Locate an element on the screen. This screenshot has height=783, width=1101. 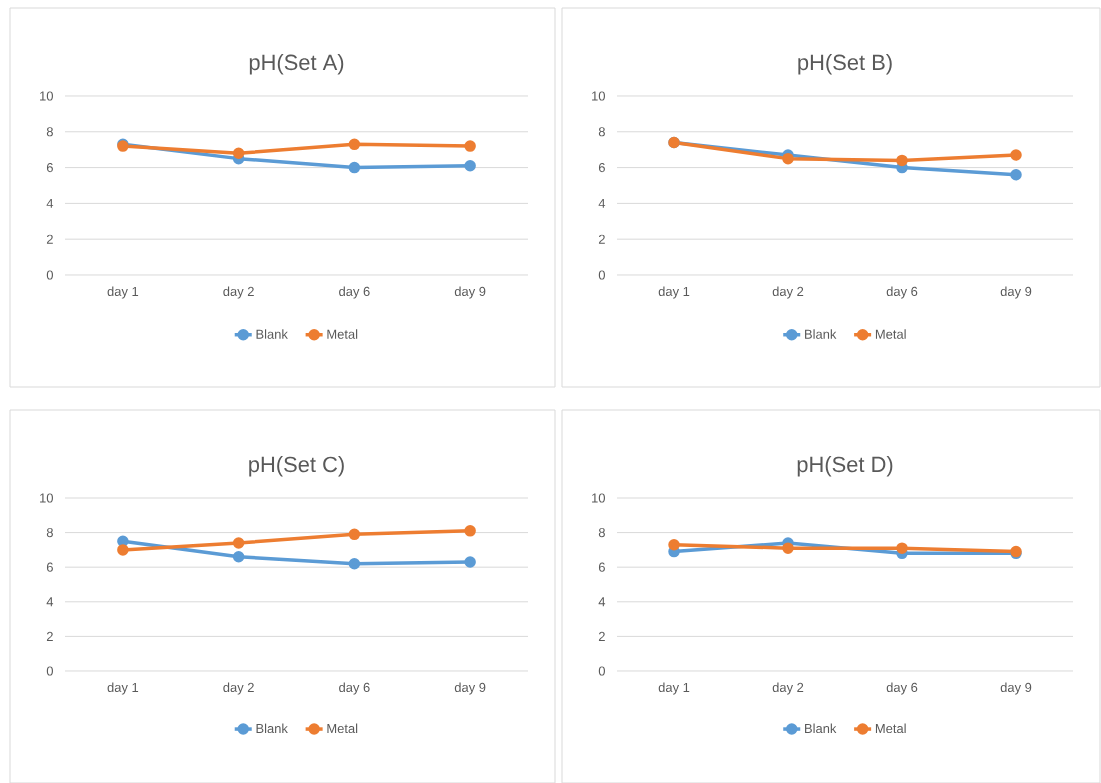
chart-title: pH(Set C) is located at coordinates (296, 466).